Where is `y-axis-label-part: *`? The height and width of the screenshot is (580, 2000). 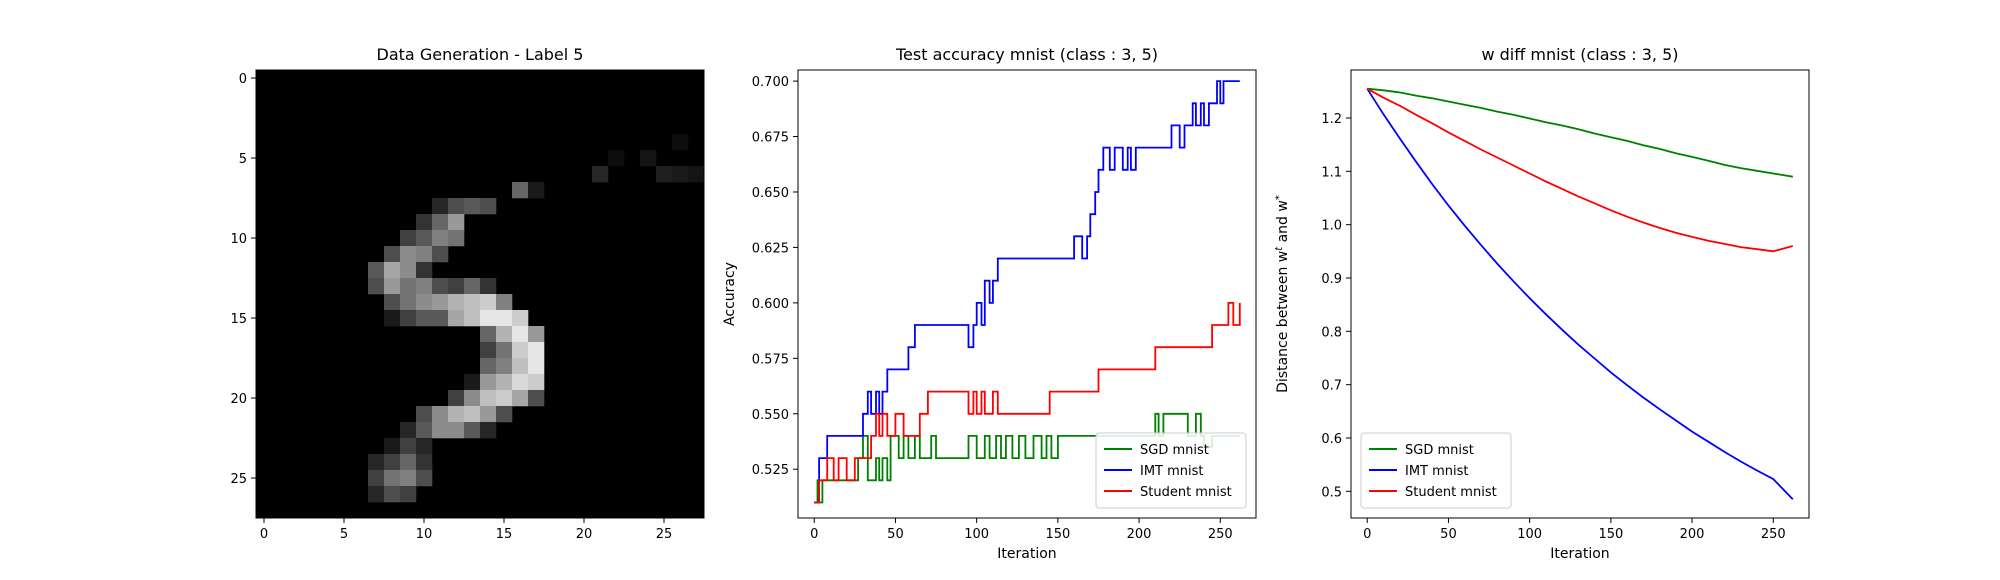
y-axis-label-part: * is located at coordinates (1279, 197).